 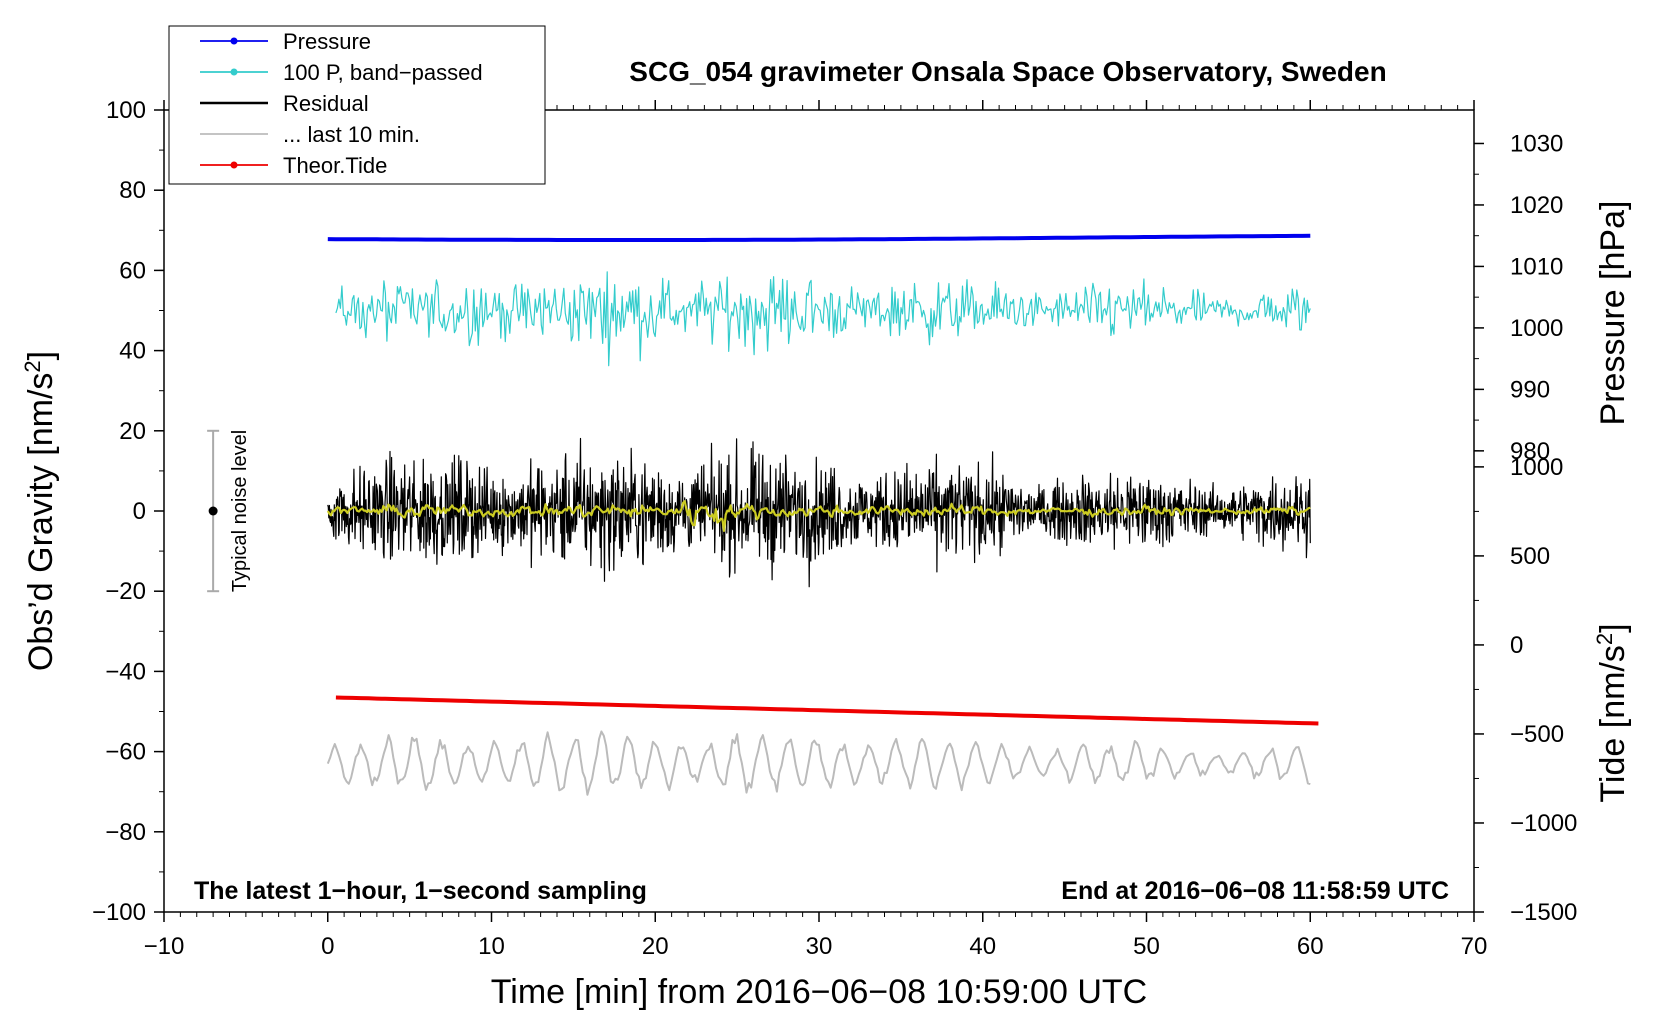 I want to click on y-tick-label: 0, so click(x=139, y=511).